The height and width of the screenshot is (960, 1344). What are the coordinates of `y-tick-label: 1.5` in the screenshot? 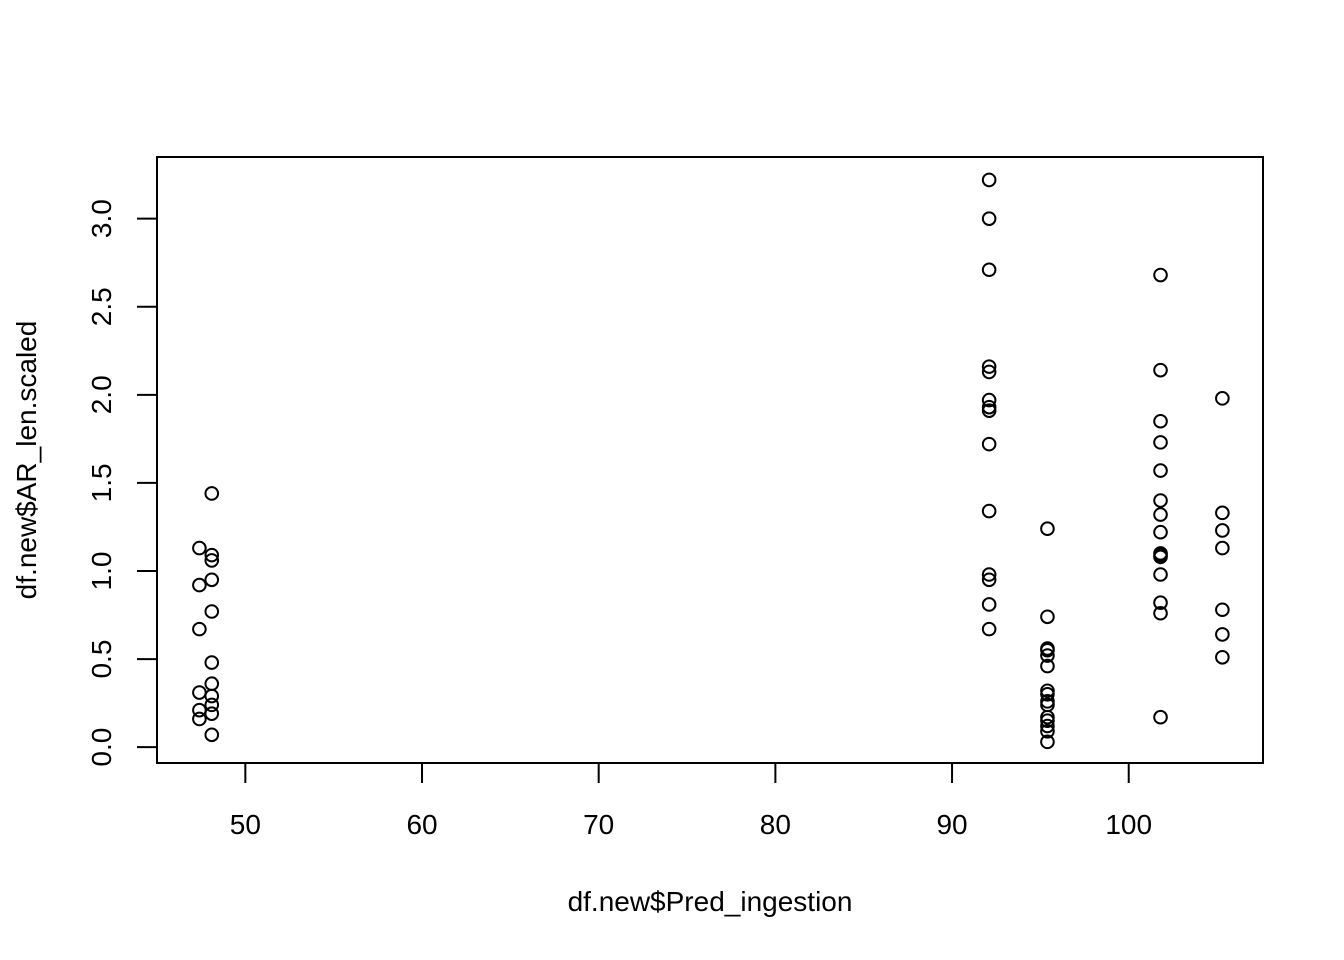 It's located at (101, 482).